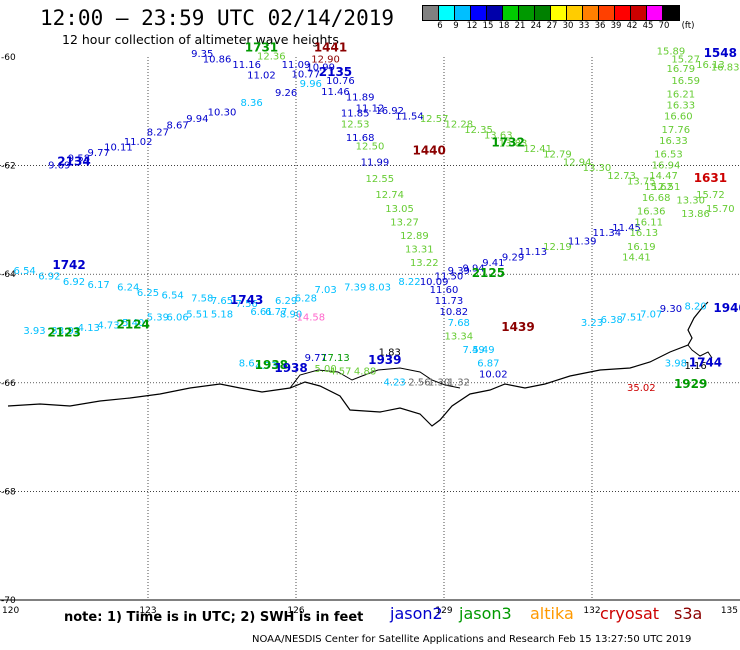  I want to click on swh-value-label: 5.39, so click(158, 317).